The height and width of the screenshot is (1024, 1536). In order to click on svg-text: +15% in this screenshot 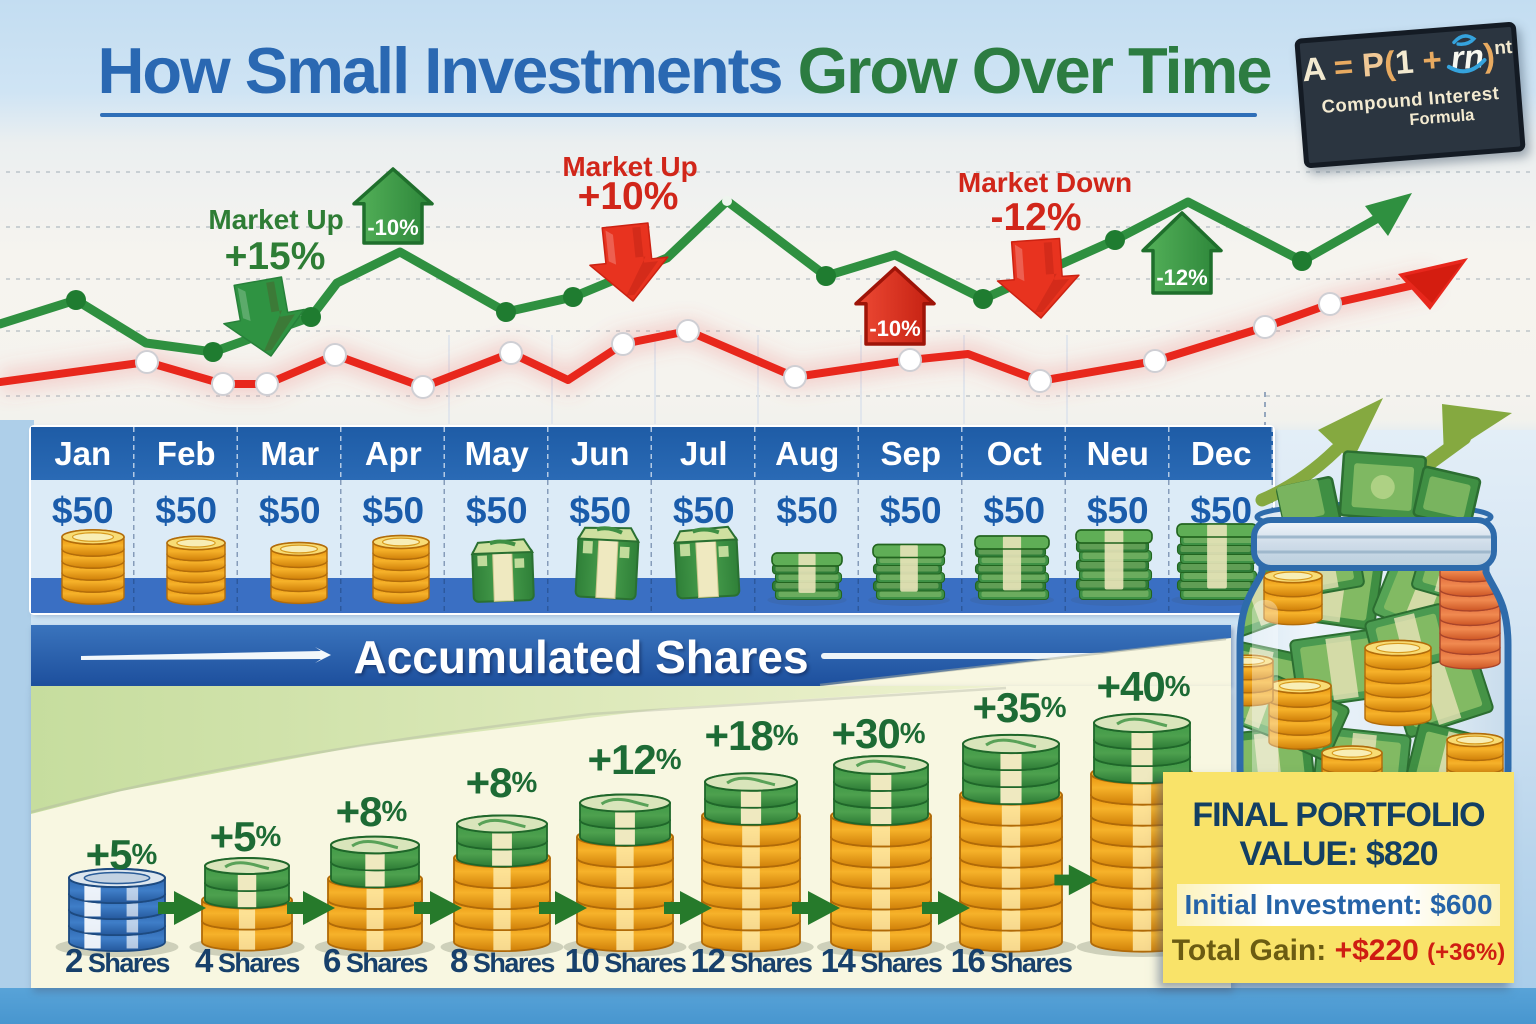, I will do `click(275, 256)`.